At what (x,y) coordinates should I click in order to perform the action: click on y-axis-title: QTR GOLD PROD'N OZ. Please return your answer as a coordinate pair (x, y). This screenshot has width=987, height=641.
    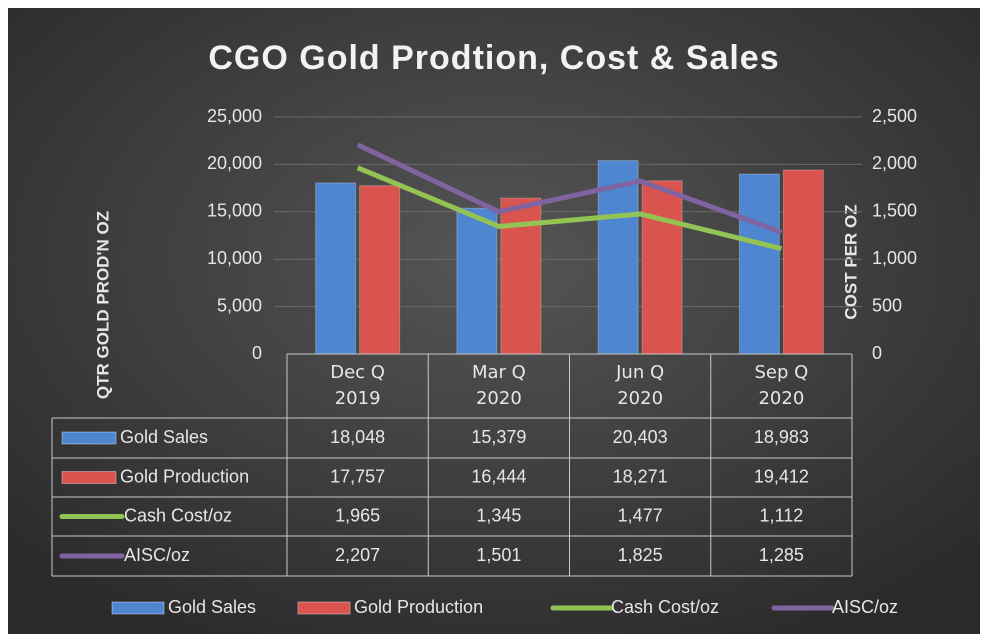
    Looking at the image, I should click on (102, 305).